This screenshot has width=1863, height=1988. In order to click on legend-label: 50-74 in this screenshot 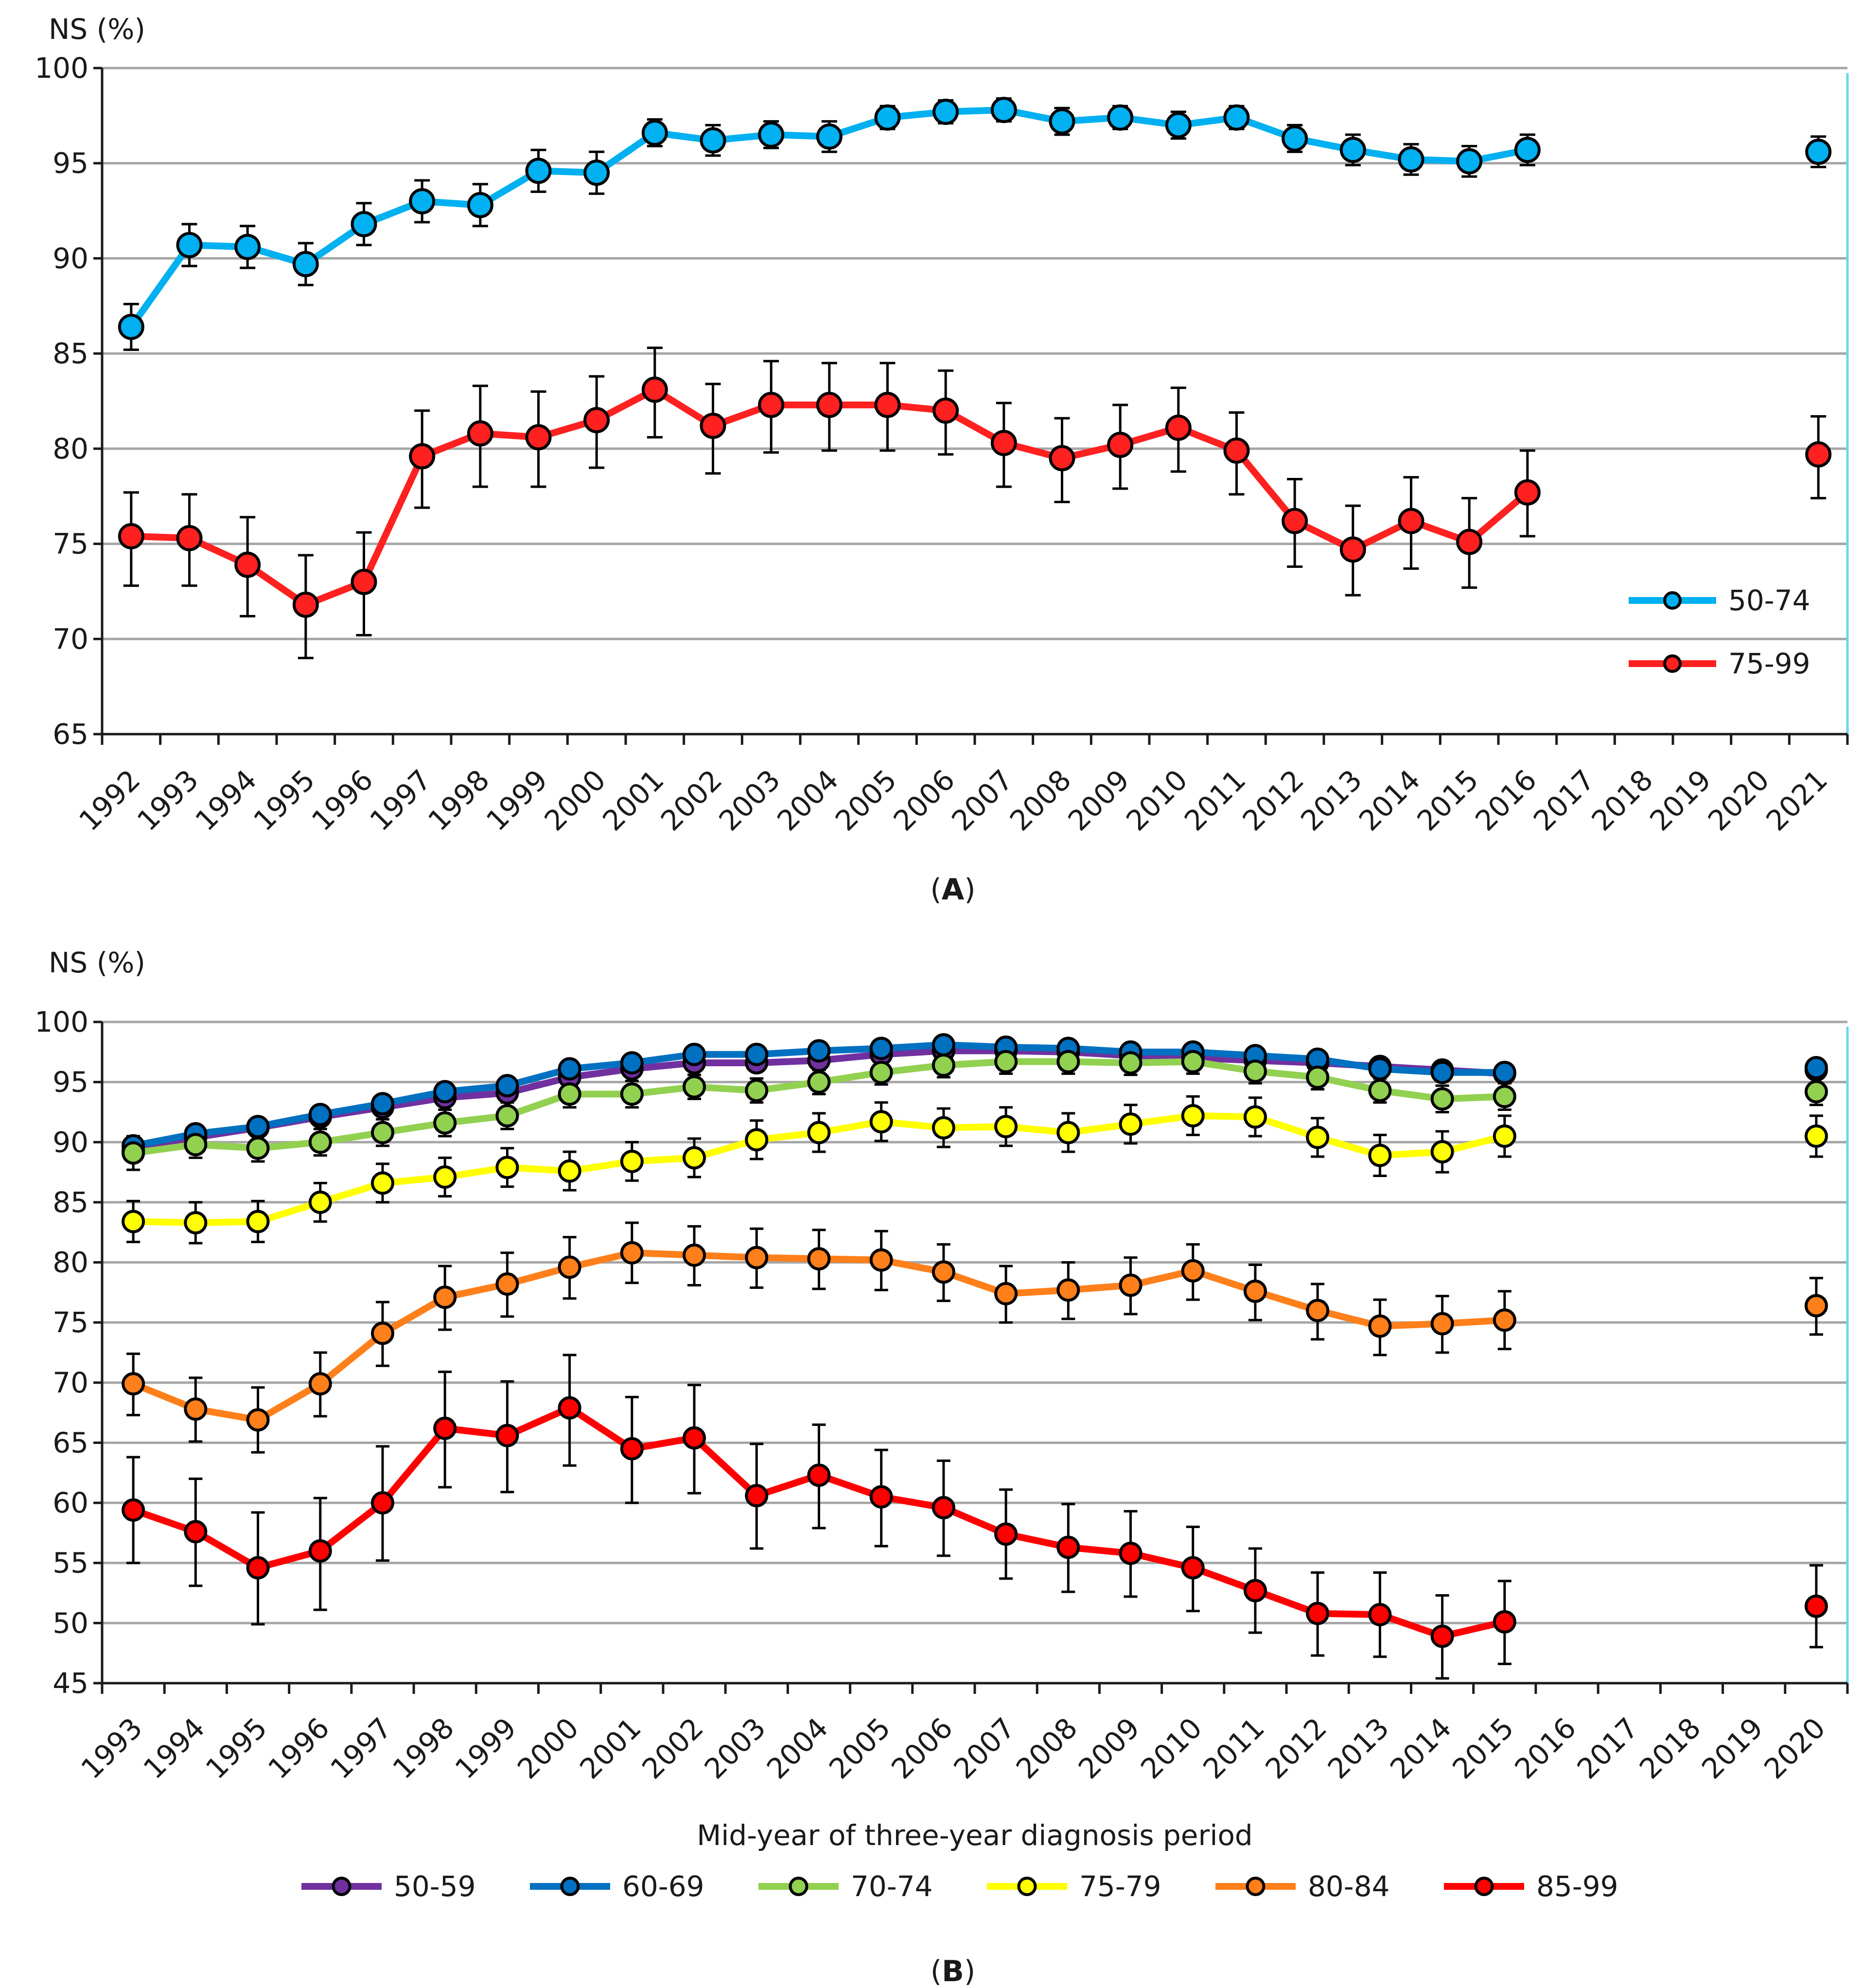, I will do `click(1769, 601)`.